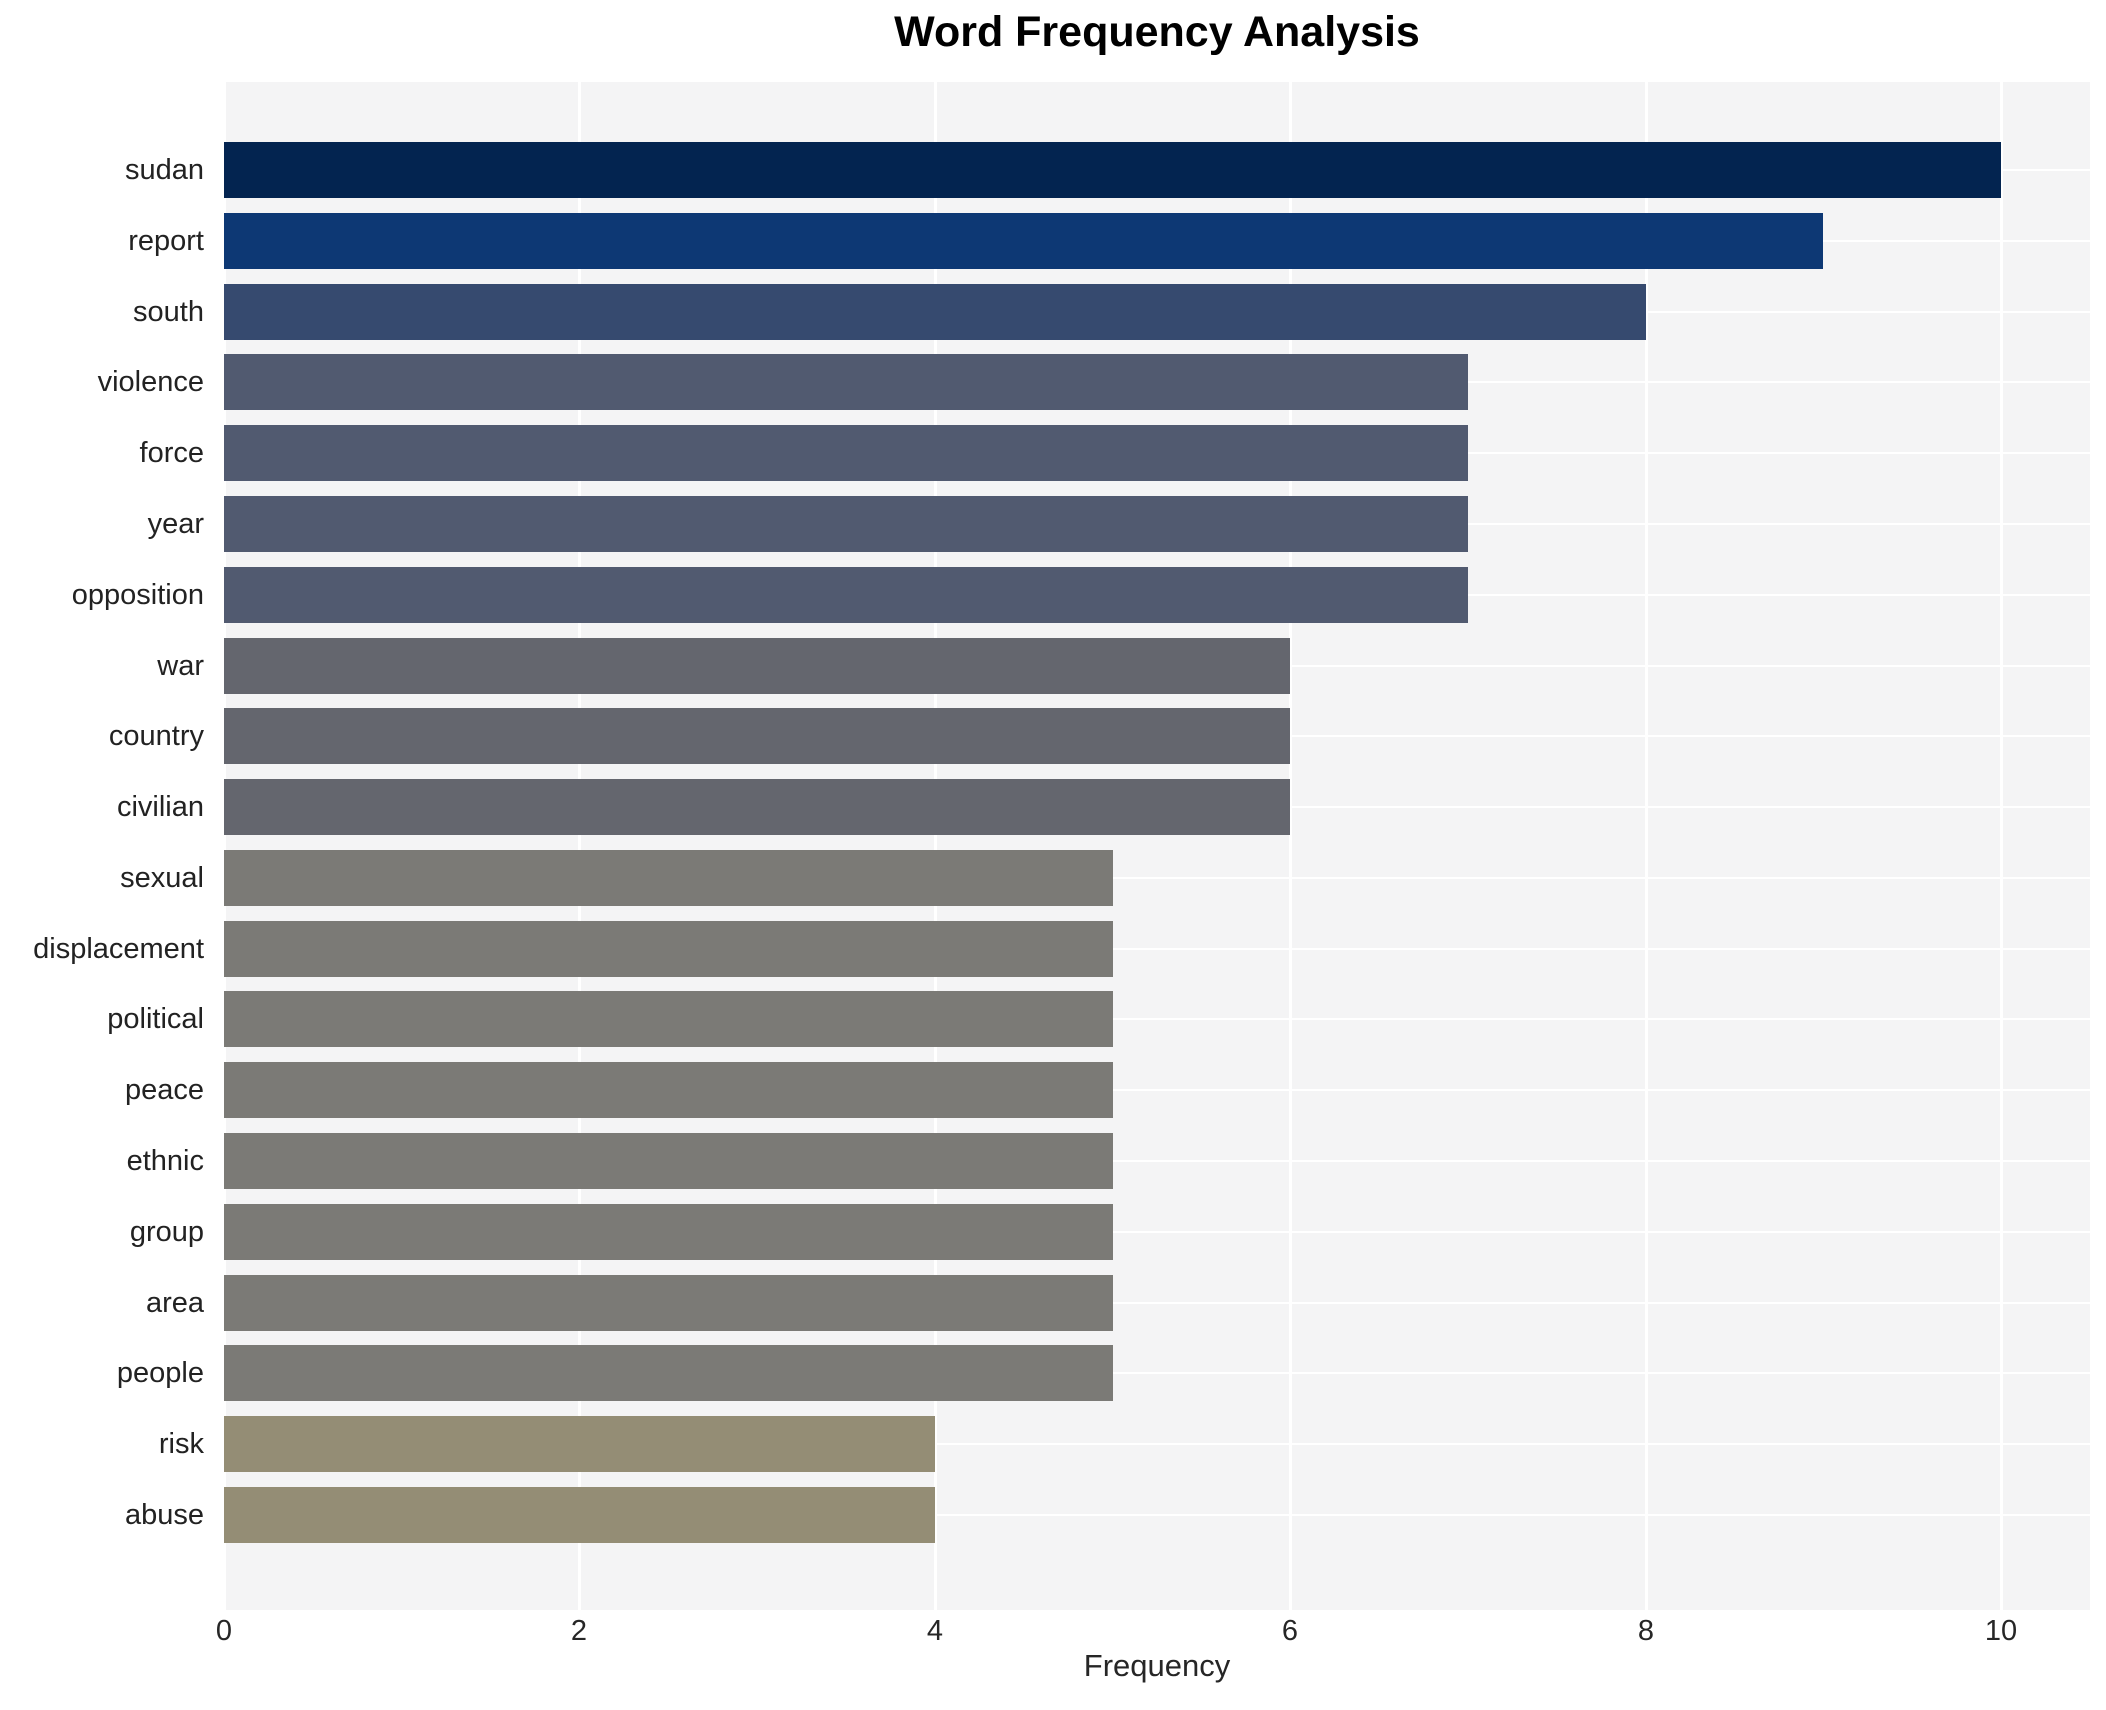 This screenshot has width=2106, height=1710. Describe the element at coordinates (180, 666) in the screenshot. I see `category-label-war: war` at that location.